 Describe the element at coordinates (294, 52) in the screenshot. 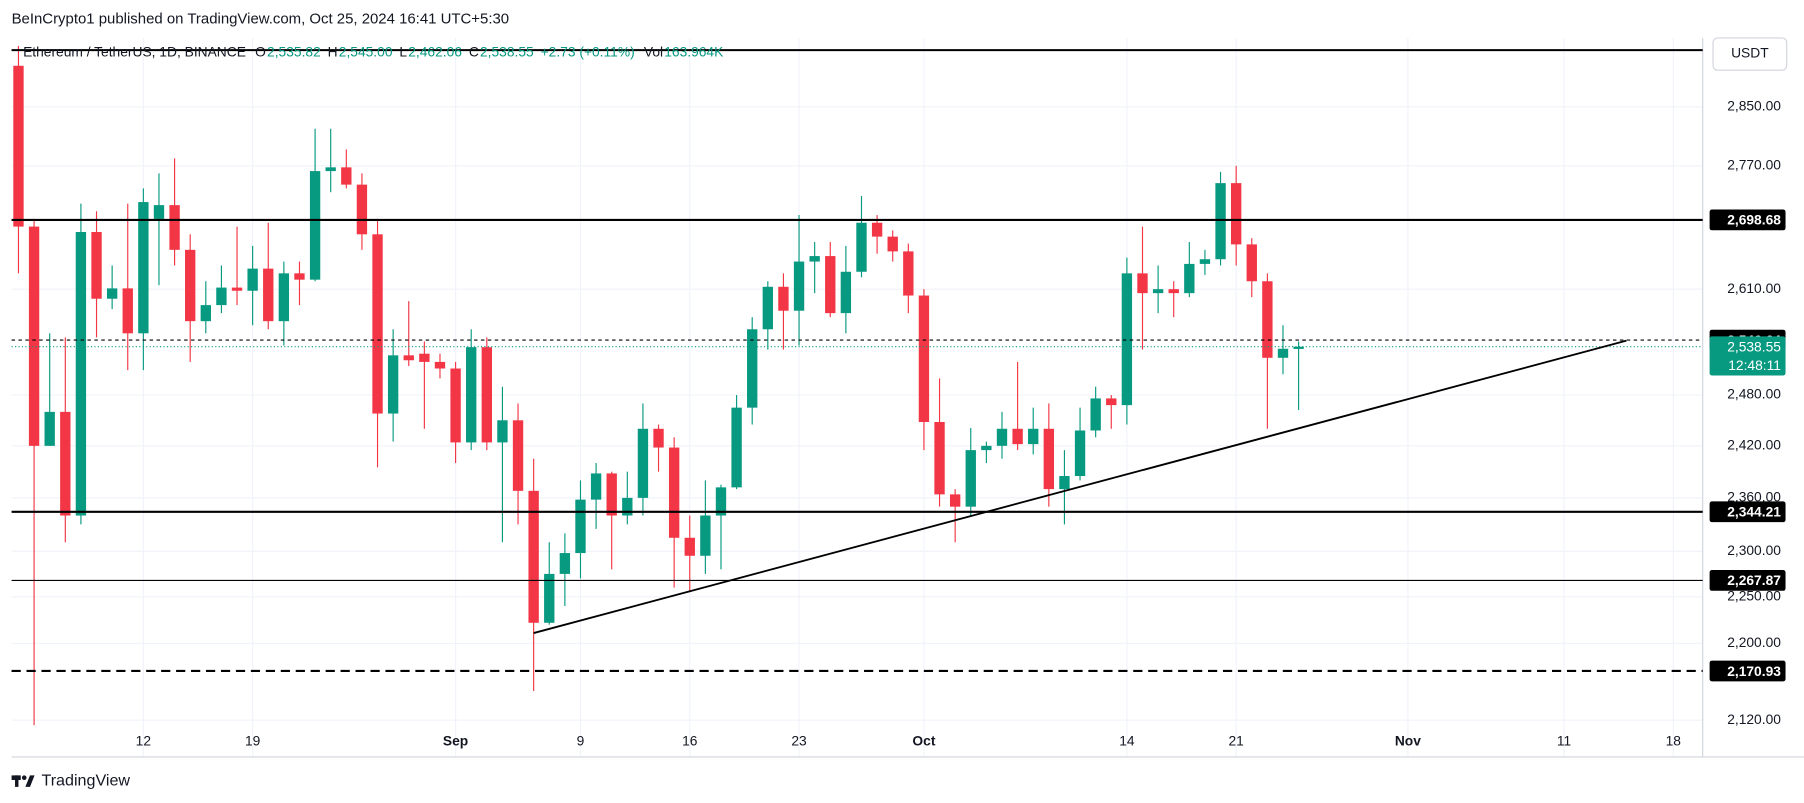

I see `ohlc-value: 2,535.82` at that location.